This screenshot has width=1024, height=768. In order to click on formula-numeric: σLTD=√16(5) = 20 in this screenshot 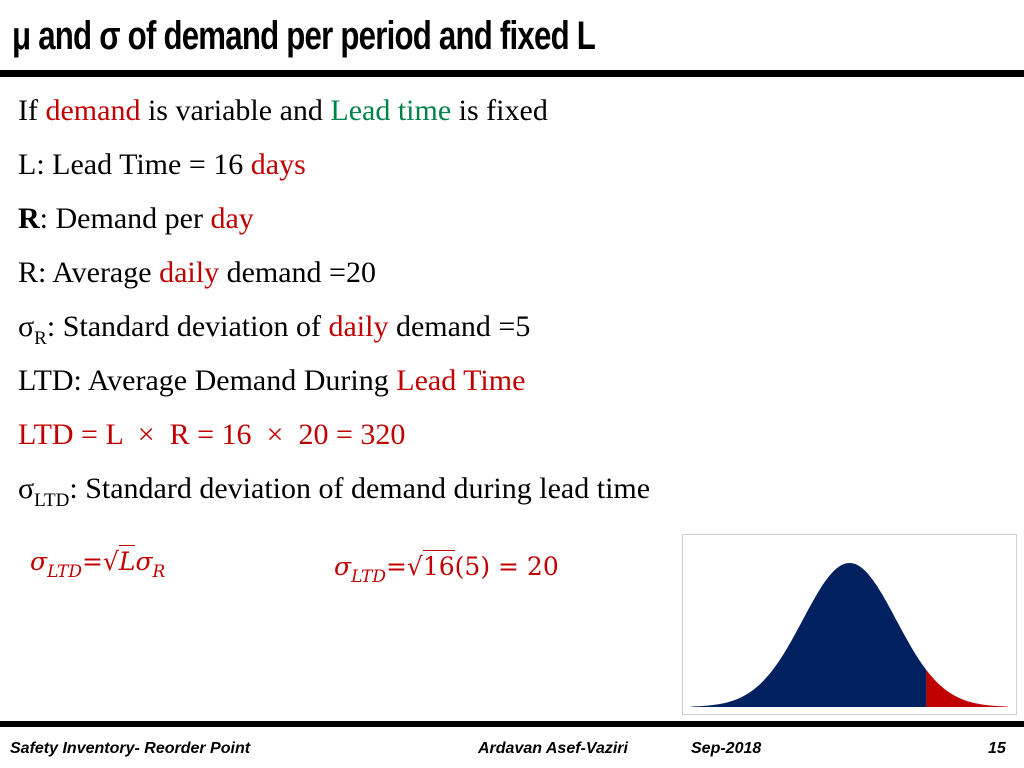, I will do `click(446, 572)`.